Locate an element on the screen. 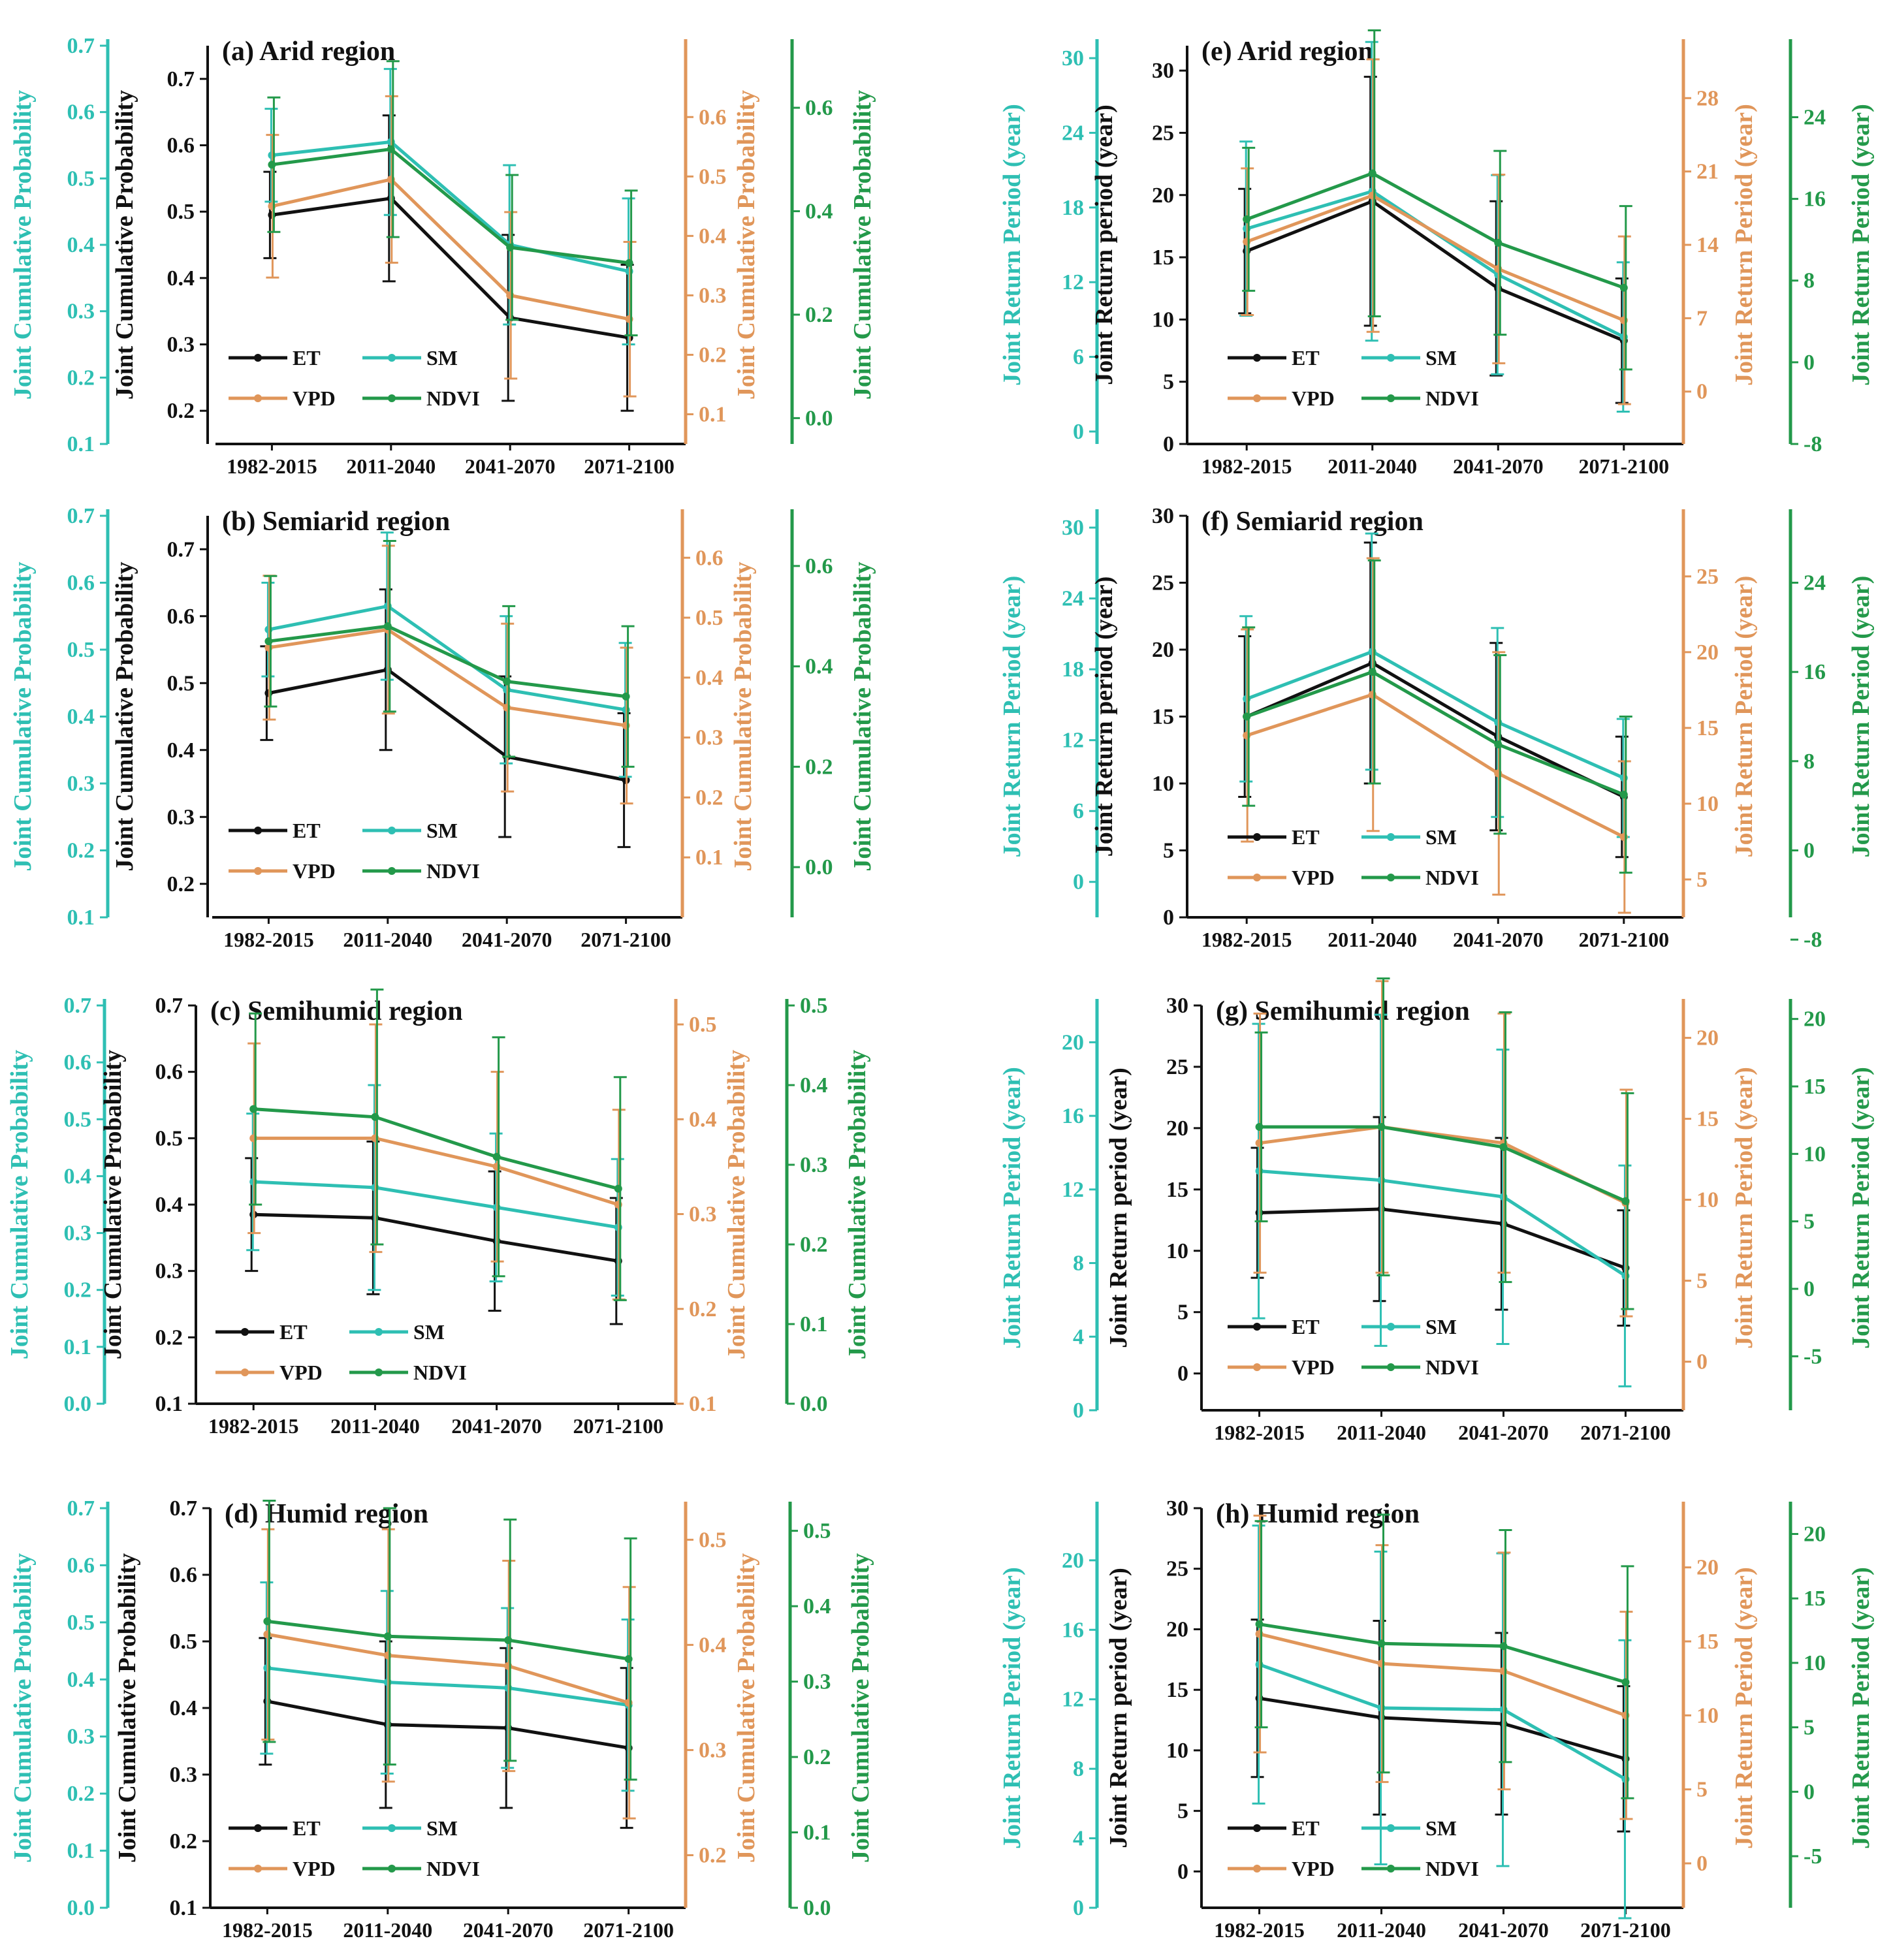 This screenshot has height=1960, width=1893. orange-tick-label: 0.4 is located at coordinates (713, 1645).